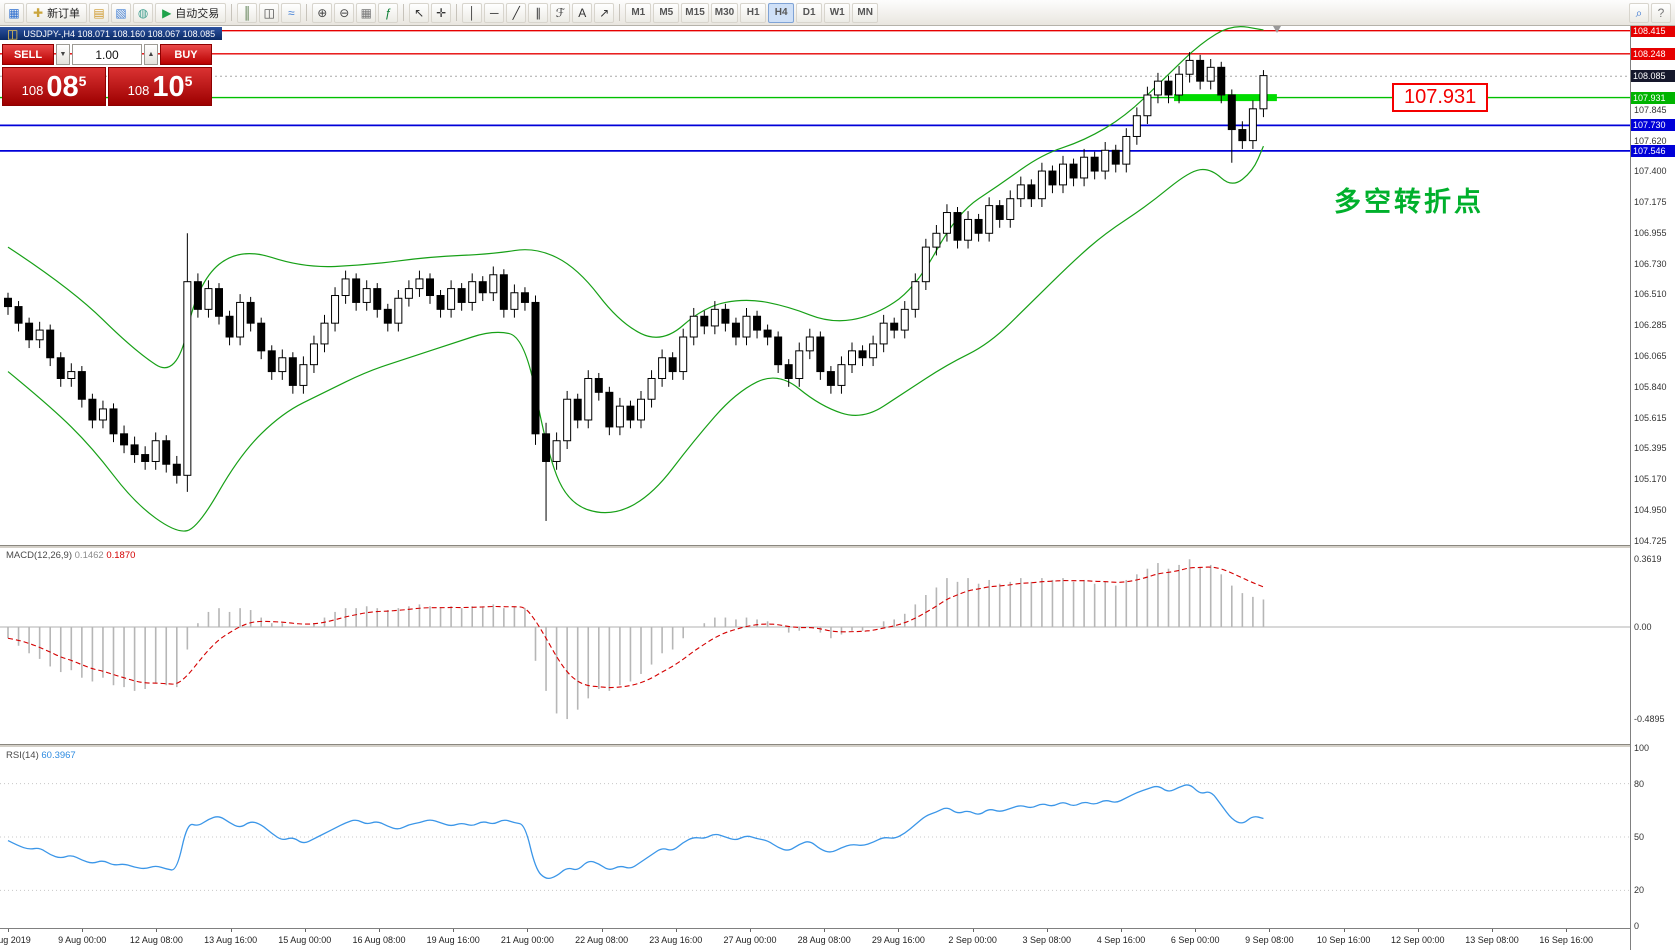 The width and height of the screenshot is (1675, 950). What do you see at coordinates (151, 54) in the screenshot?
I see `volume-increase-button: ▲` at bounding box center [151, 54].